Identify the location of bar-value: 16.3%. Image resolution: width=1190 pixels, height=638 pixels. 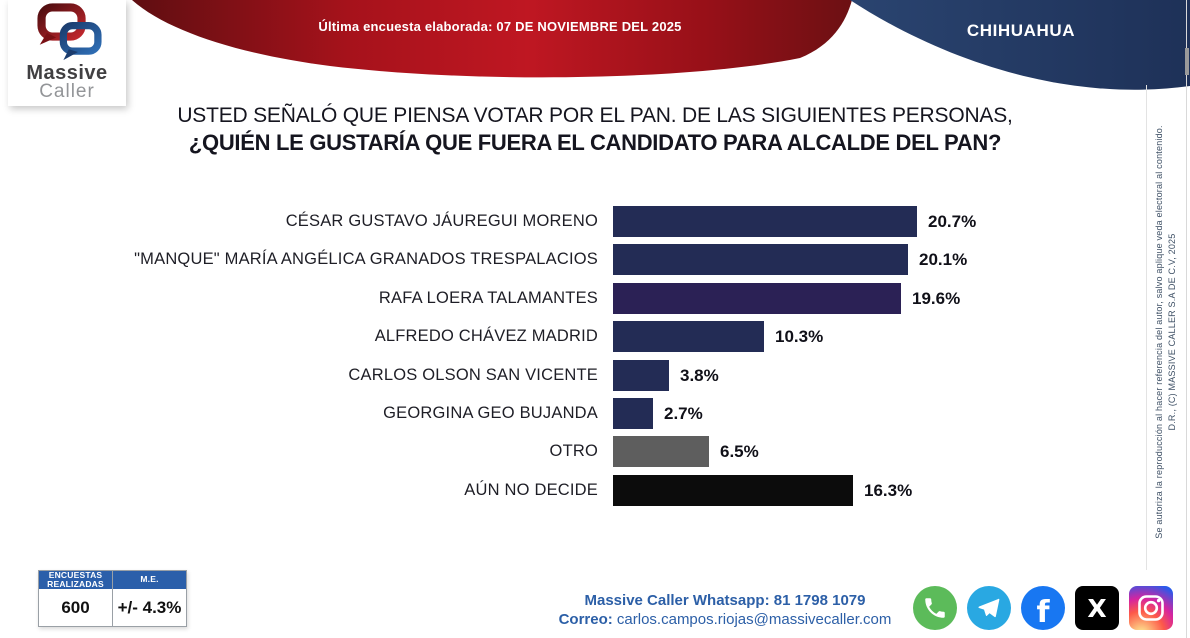
(888, 490).